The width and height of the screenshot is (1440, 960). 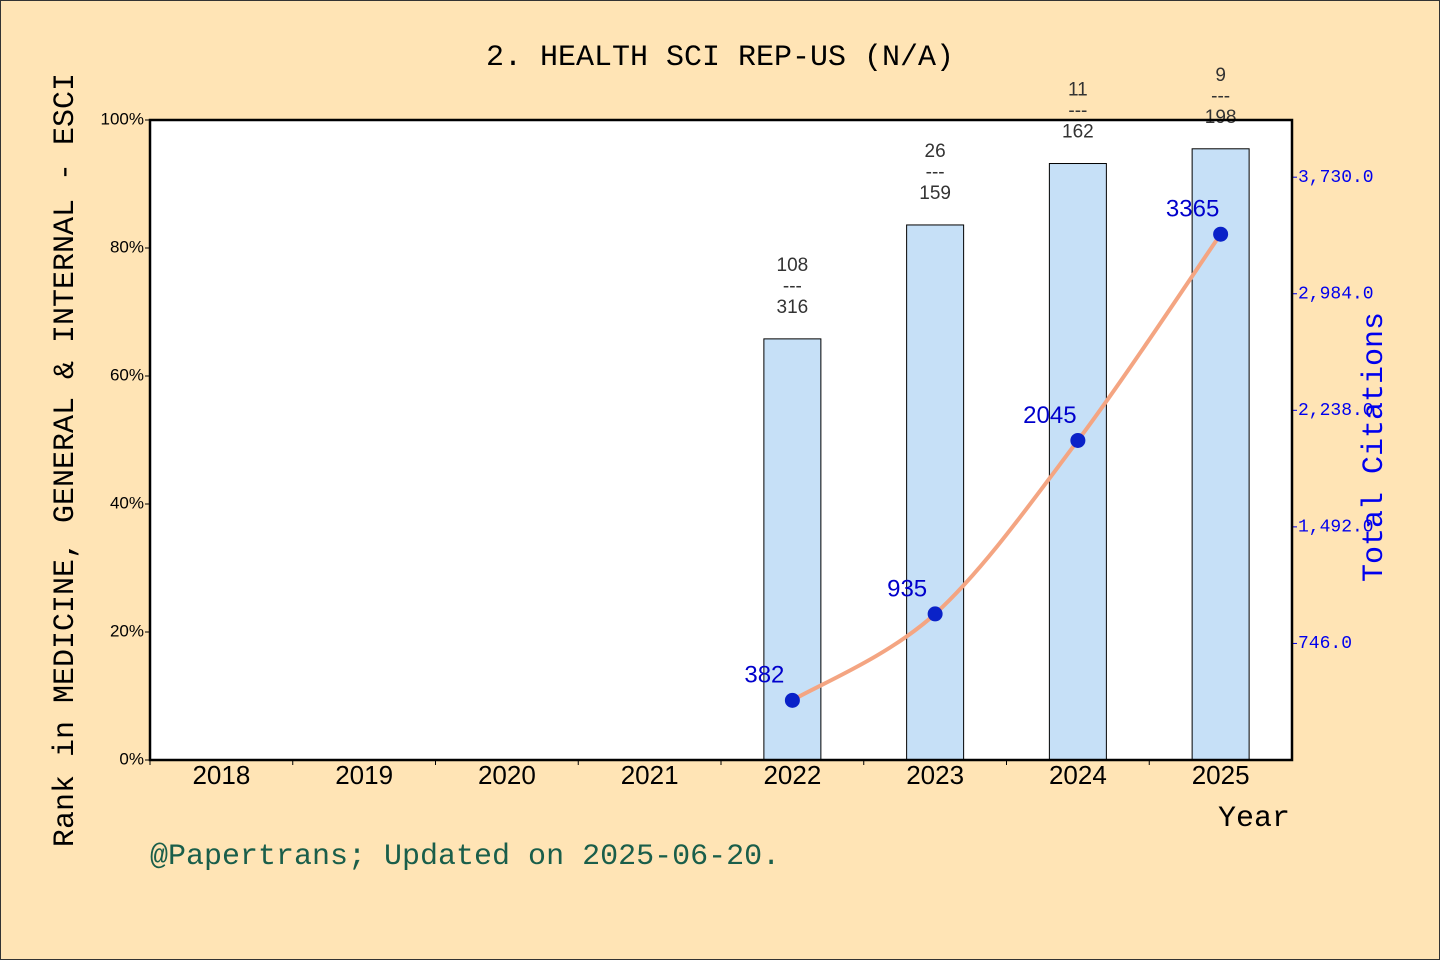 I want to click on y-tick-label: 80%, so click(x=127, y=246).